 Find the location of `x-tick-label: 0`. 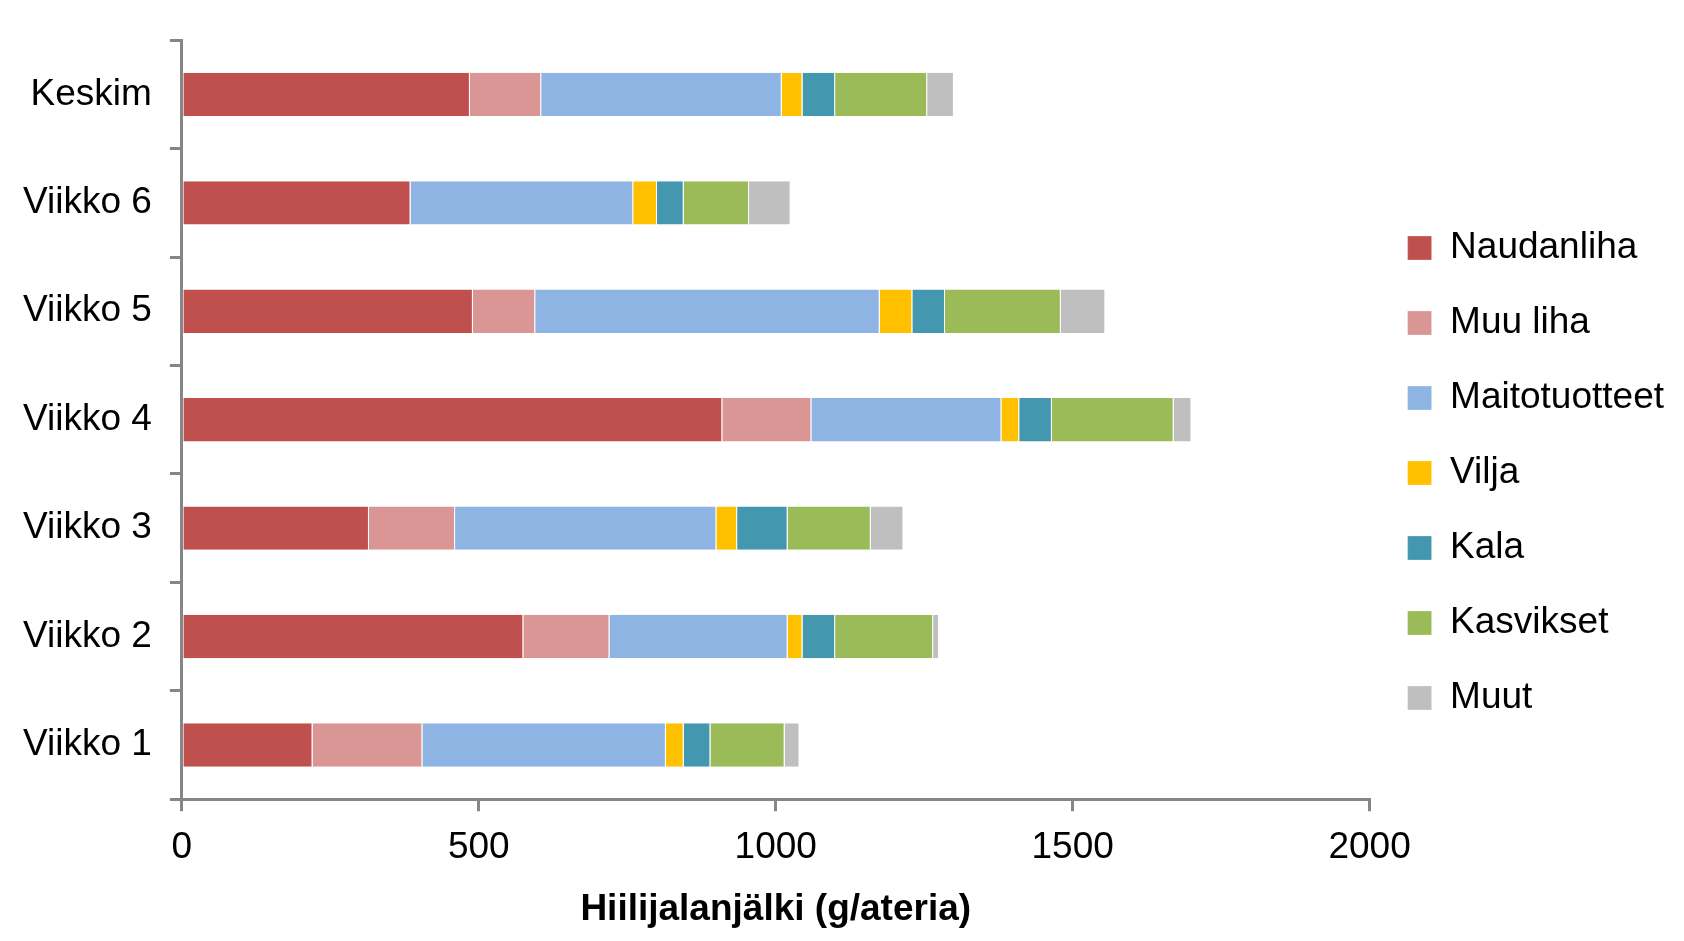

x-tick-label: 0 is located at coordinates (182, 845).